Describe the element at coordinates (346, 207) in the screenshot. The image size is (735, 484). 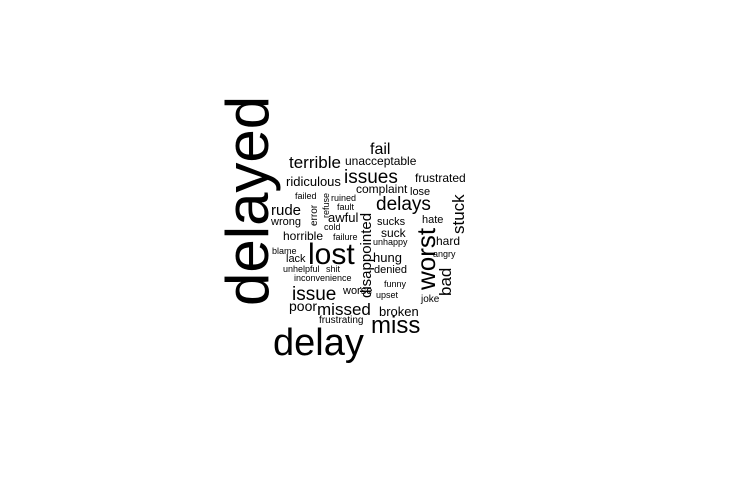
I see `word-fault: fault` at that location.